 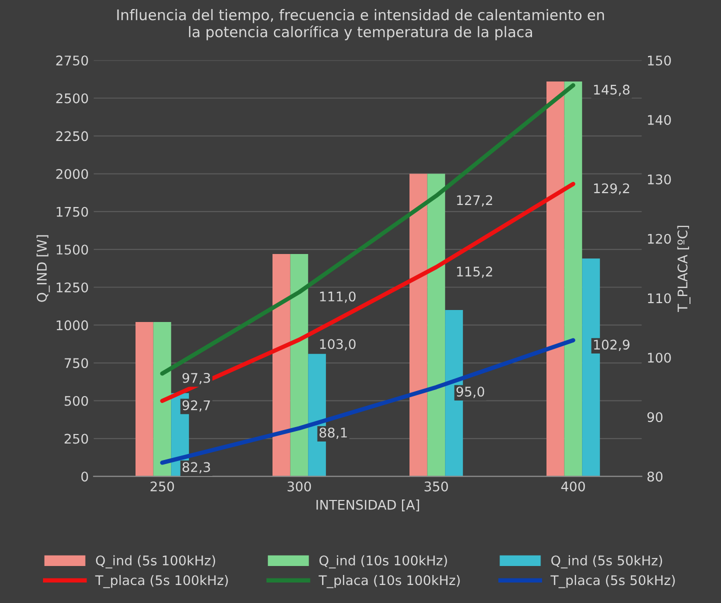 I want to click on data-label: 103,0, so click(x=338, y=344).